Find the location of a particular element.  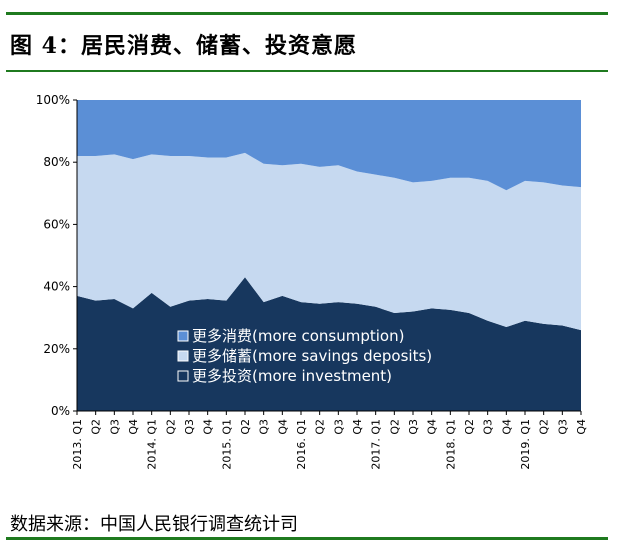

legend-label: 更多投资(more investment) is located at coordinates (292, 376).